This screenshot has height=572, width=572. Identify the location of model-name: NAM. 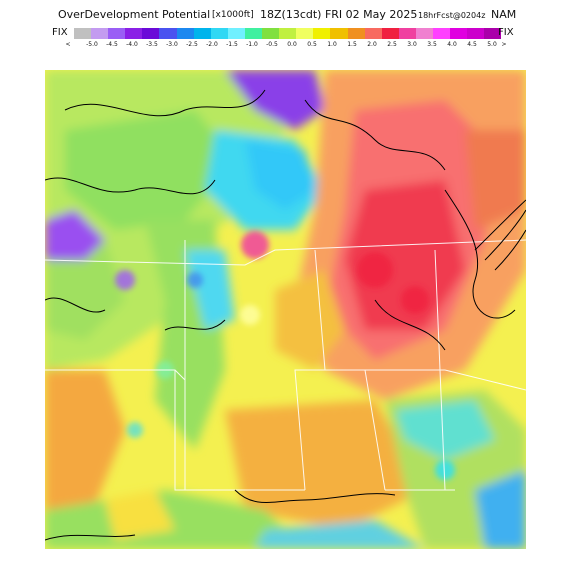
(504, 14).